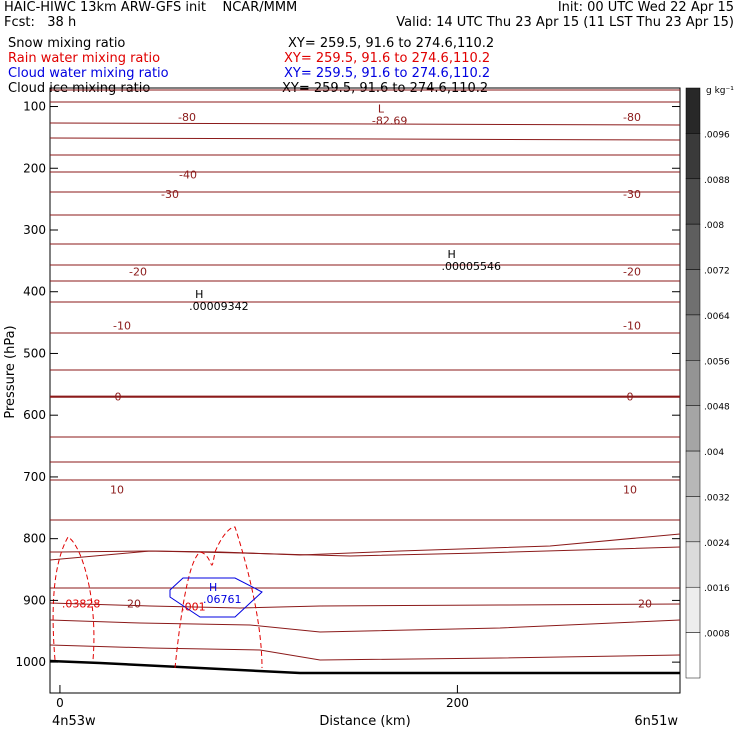 The width and height of the screenshot is (740, 740). I want to click on colorbar-label: .0064, so click(717, 317).